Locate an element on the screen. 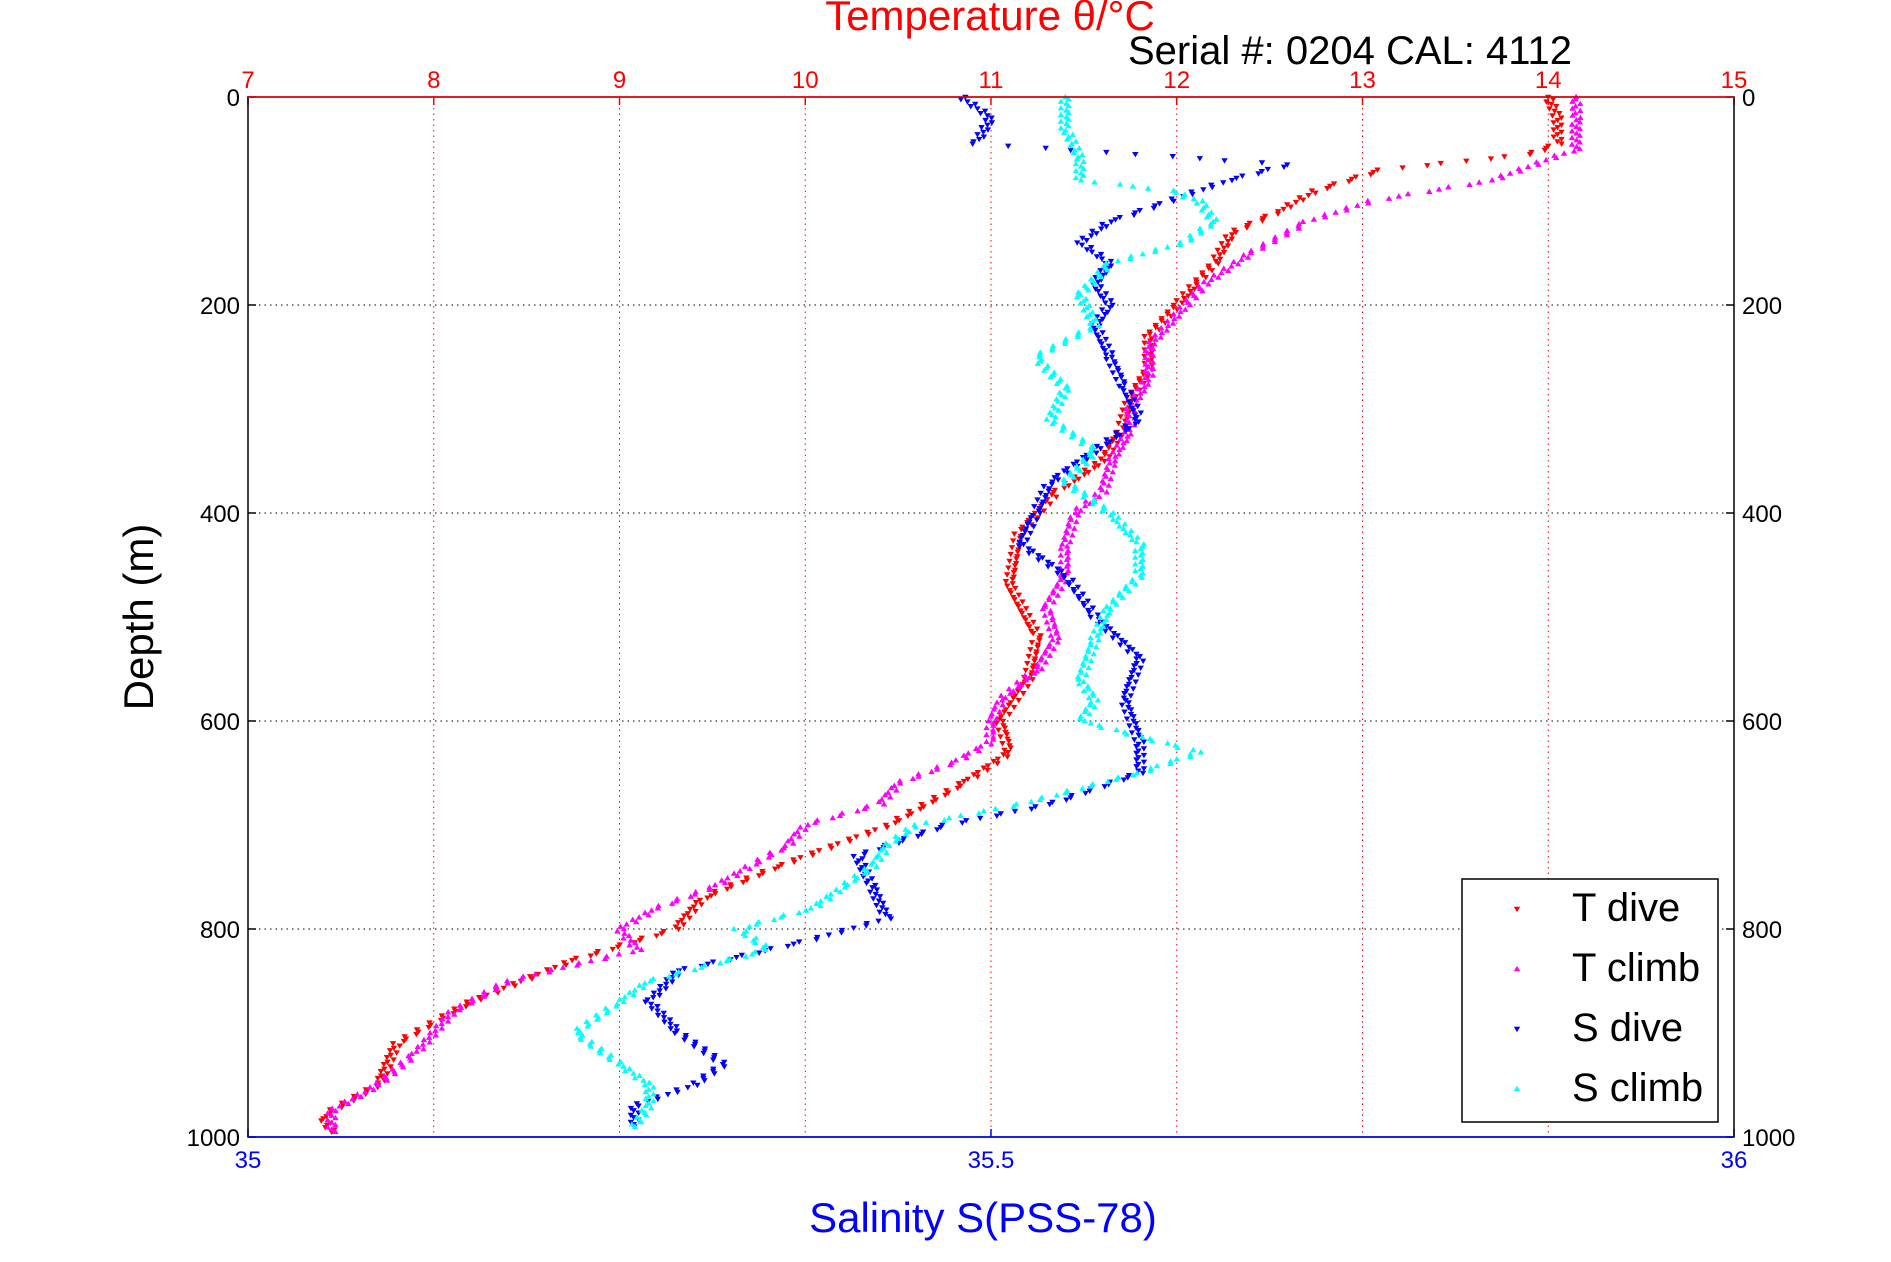  legend-label: S climb is located at coordinates (1637, 1088).